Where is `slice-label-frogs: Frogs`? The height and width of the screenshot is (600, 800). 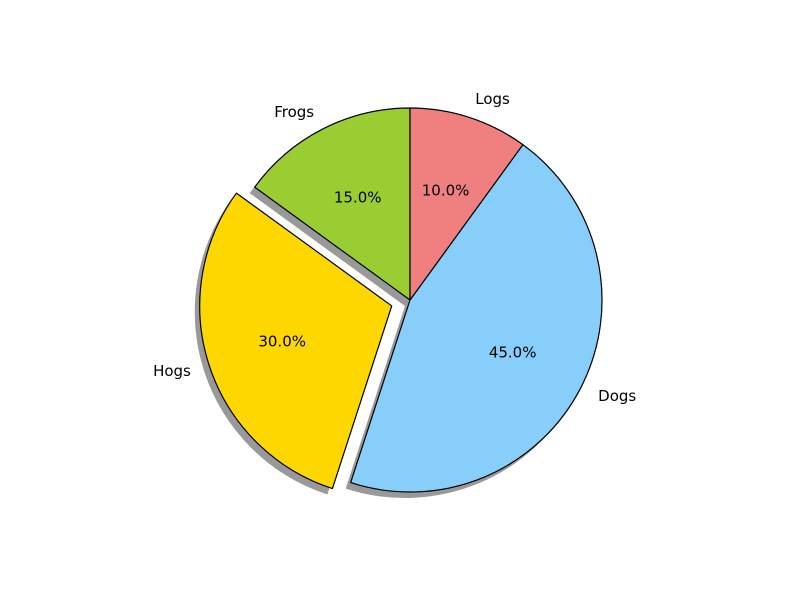 slice-label-frogs: Frogs is located at coordinates (294, 112).